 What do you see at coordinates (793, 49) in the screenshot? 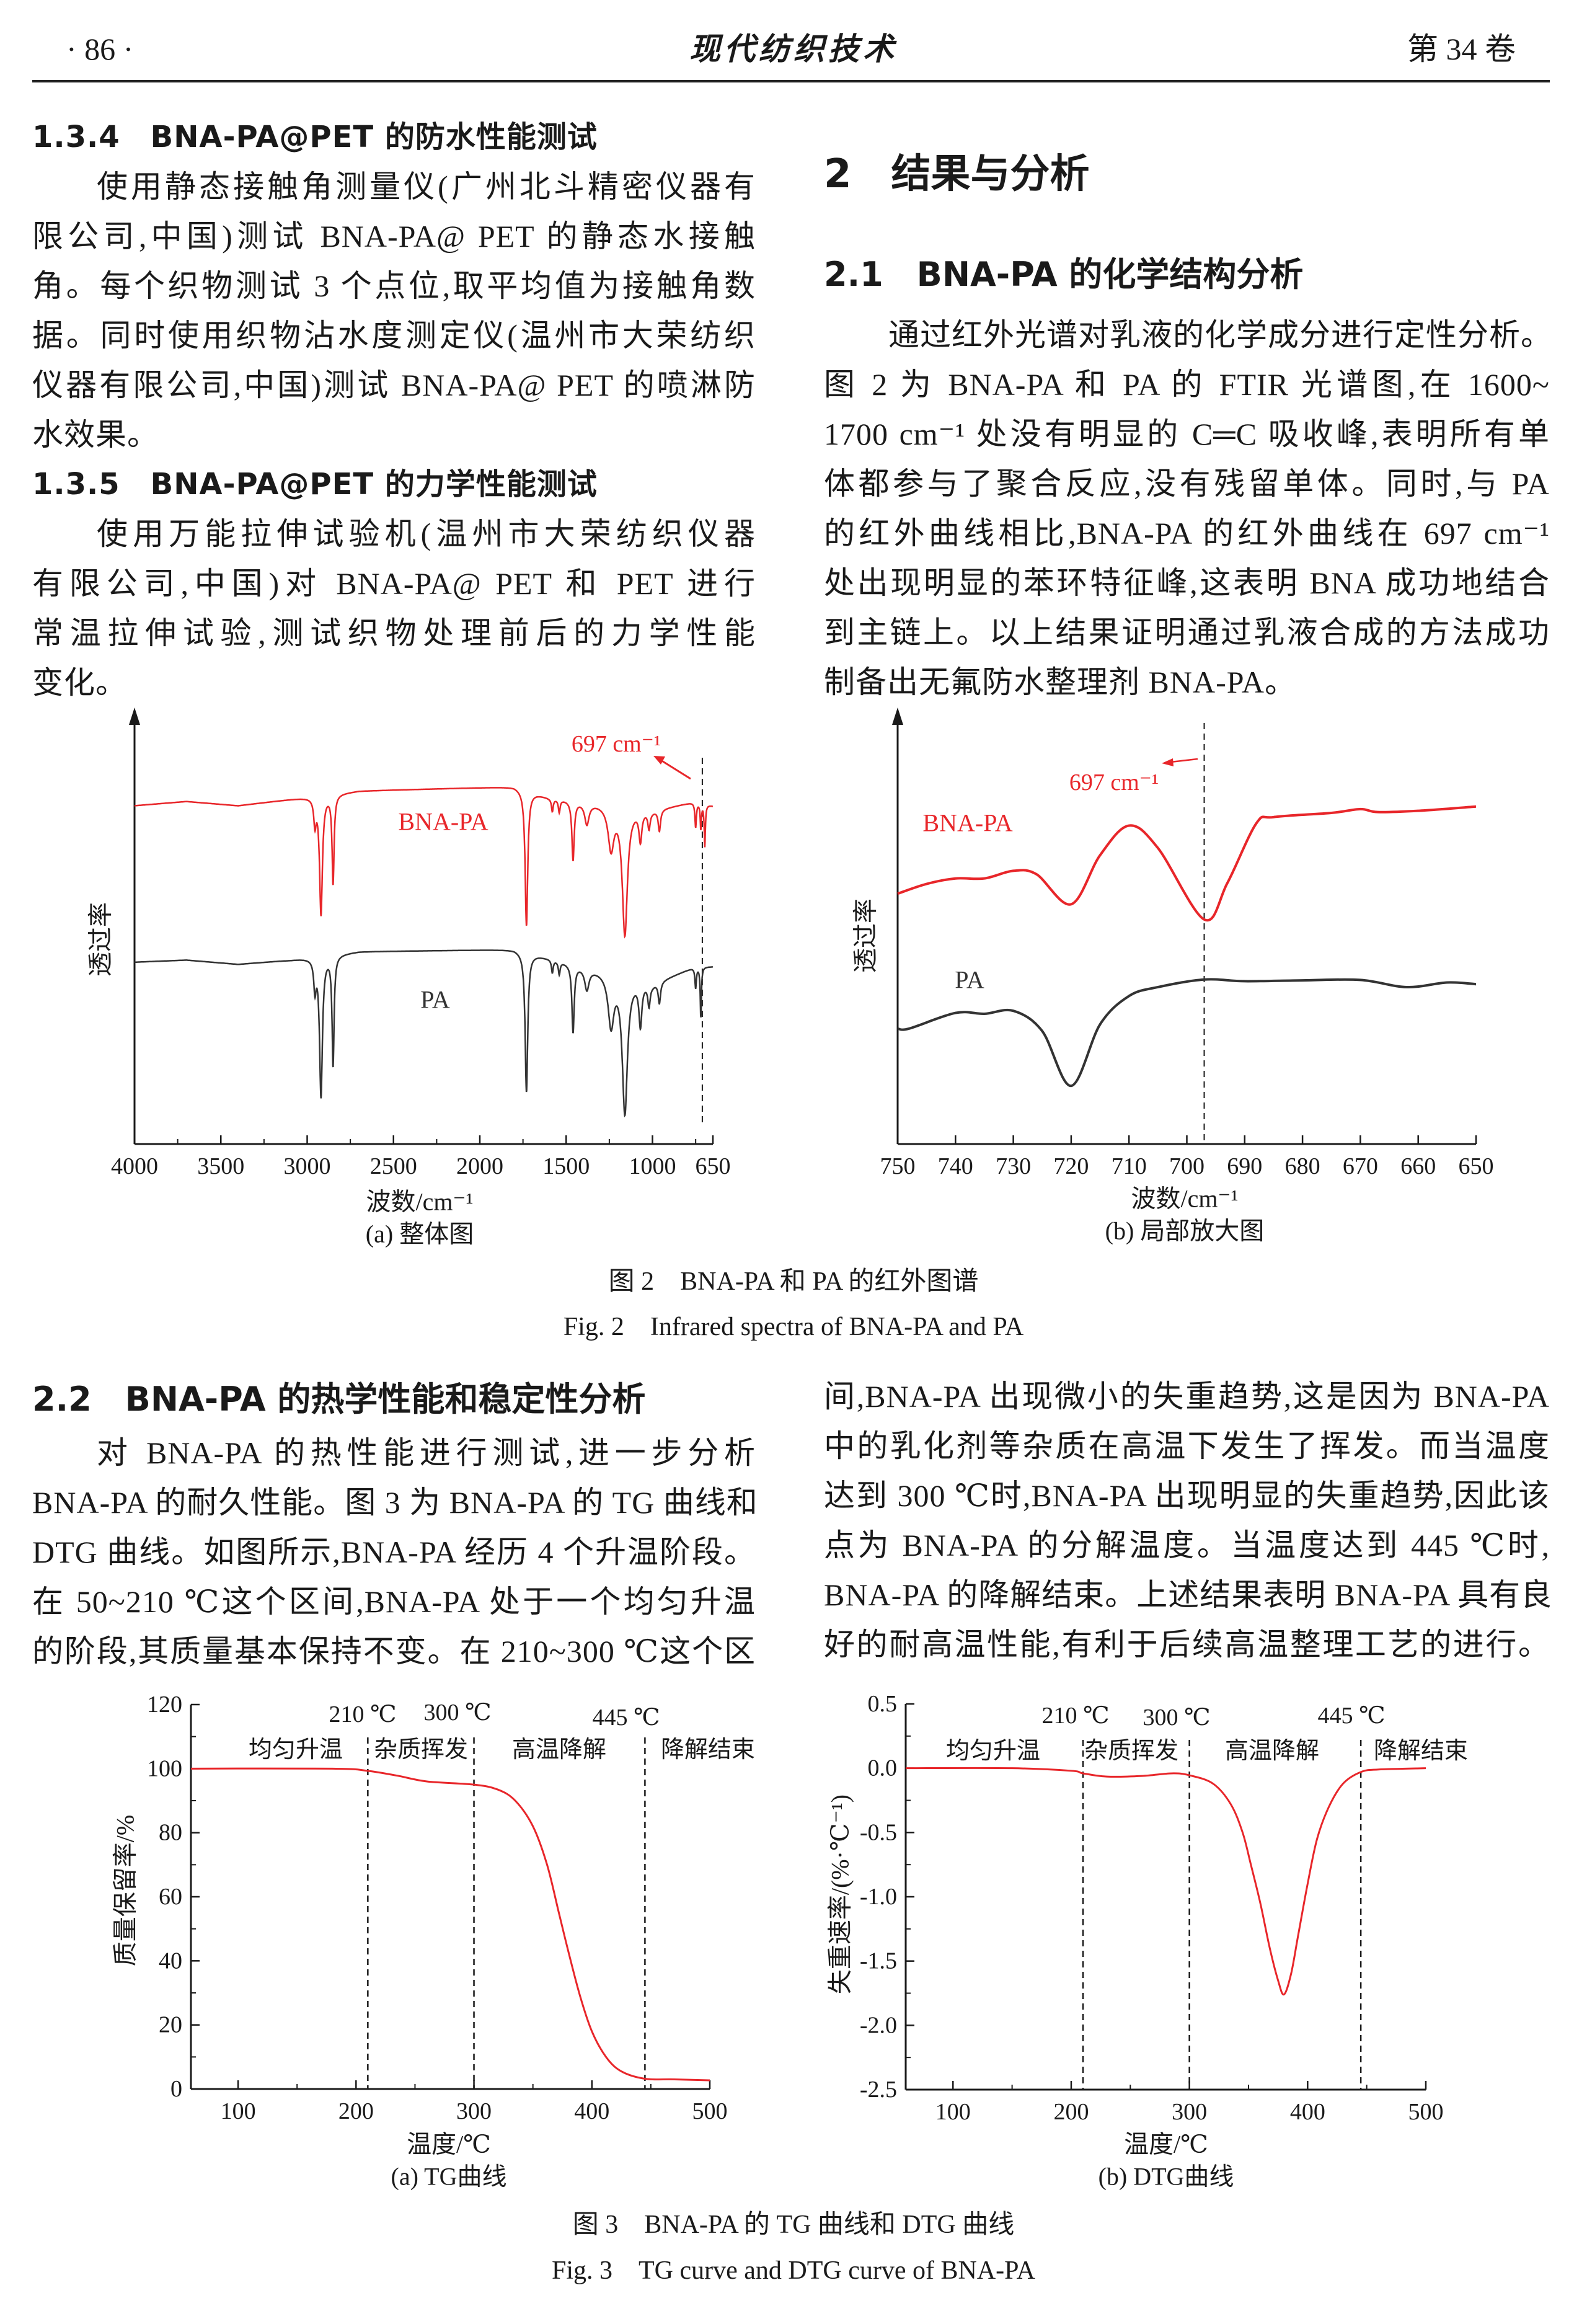
I see `journal-title: 现代纺织技术` at bounding box center [793, 49].